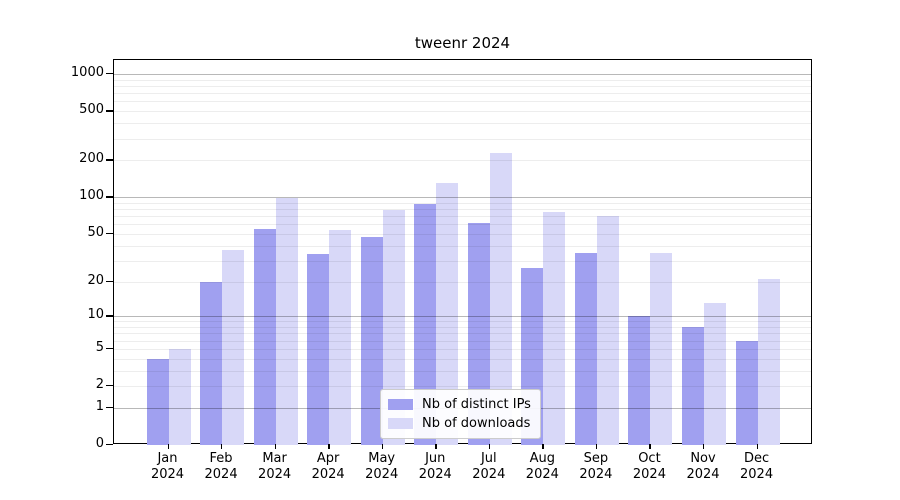 The width and height of the screenshot is (900, 500). Describe the element at coordinates (95, 232) in the screenshot. I see `y-tick-label-50: 50` at that location.